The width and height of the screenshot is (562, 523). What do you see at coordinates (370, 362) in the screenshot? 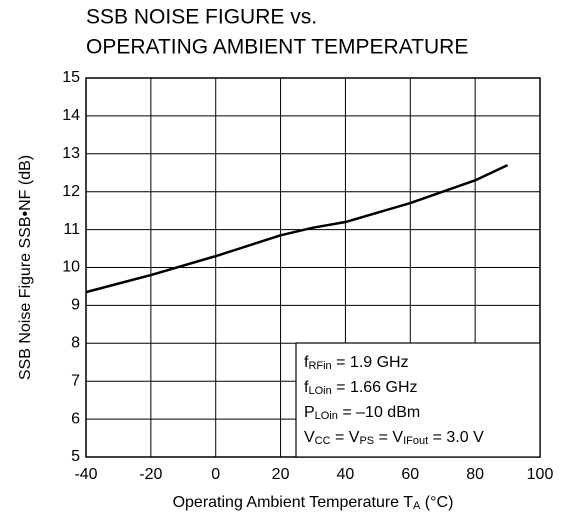
I see `annotation-part: = 1.9 GHz` at bounding box center [370, 362].